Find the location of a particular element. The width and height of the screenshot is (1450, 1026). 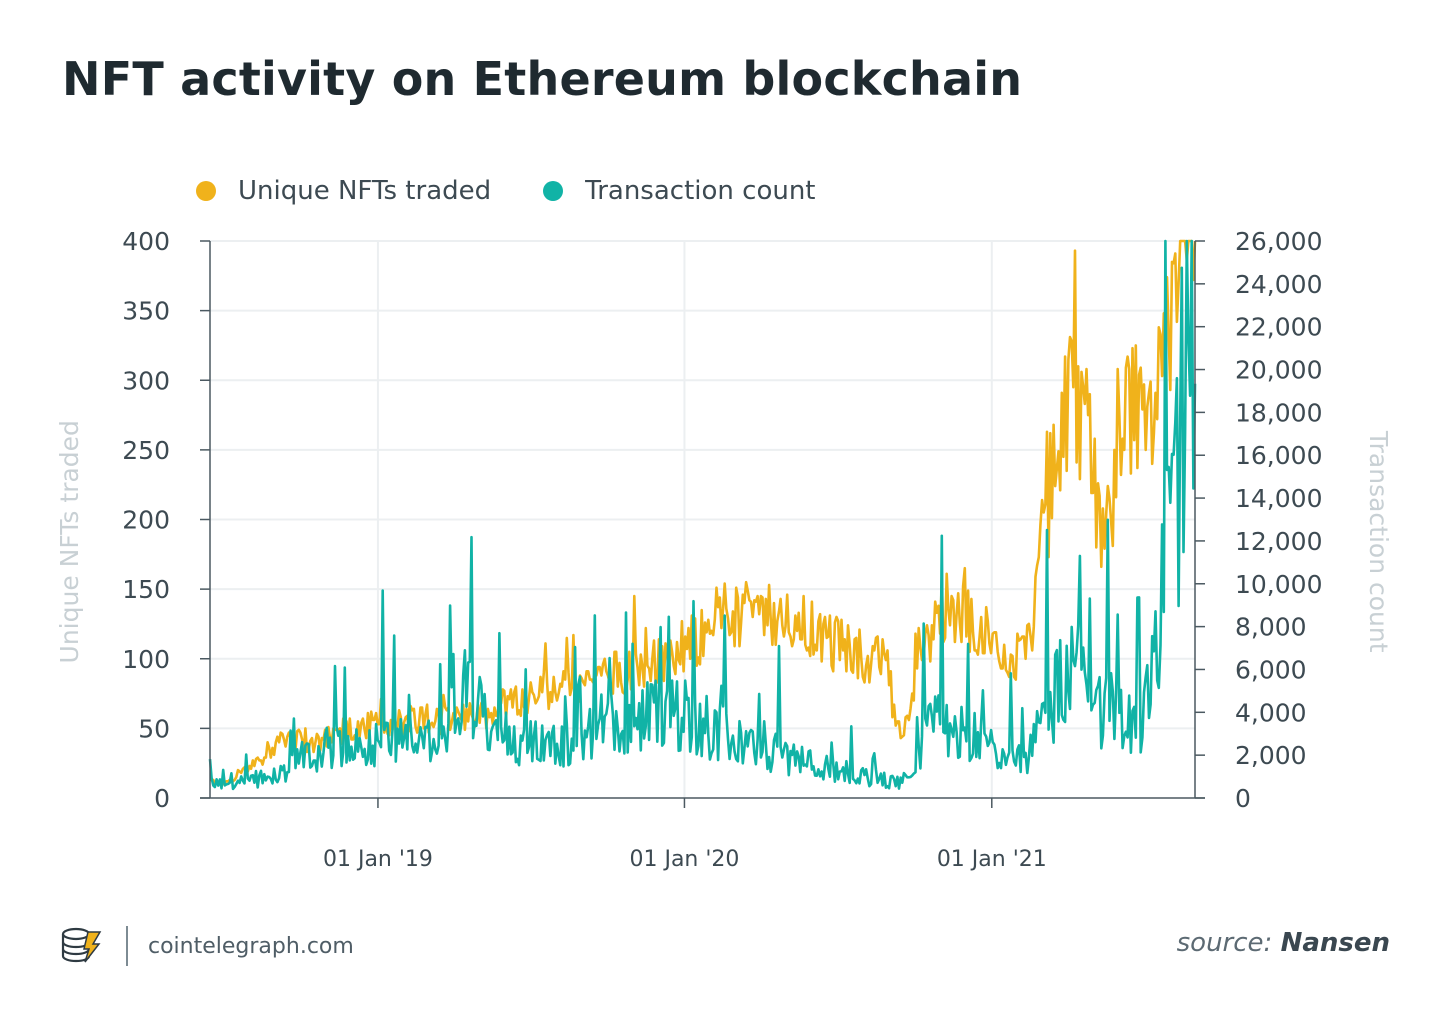

legend-label-tx: Transaction count is located at coordinates (700, 191).